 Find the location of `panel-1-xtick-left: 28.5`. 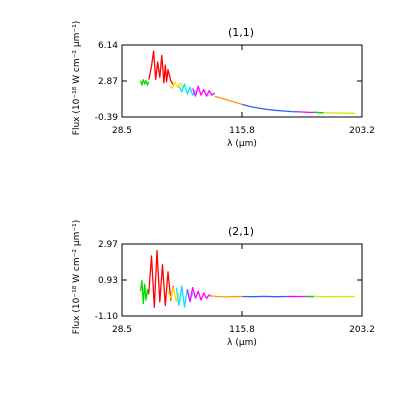

panel-1-xtick-left: 28.5 is located at coordinates (122, 131).